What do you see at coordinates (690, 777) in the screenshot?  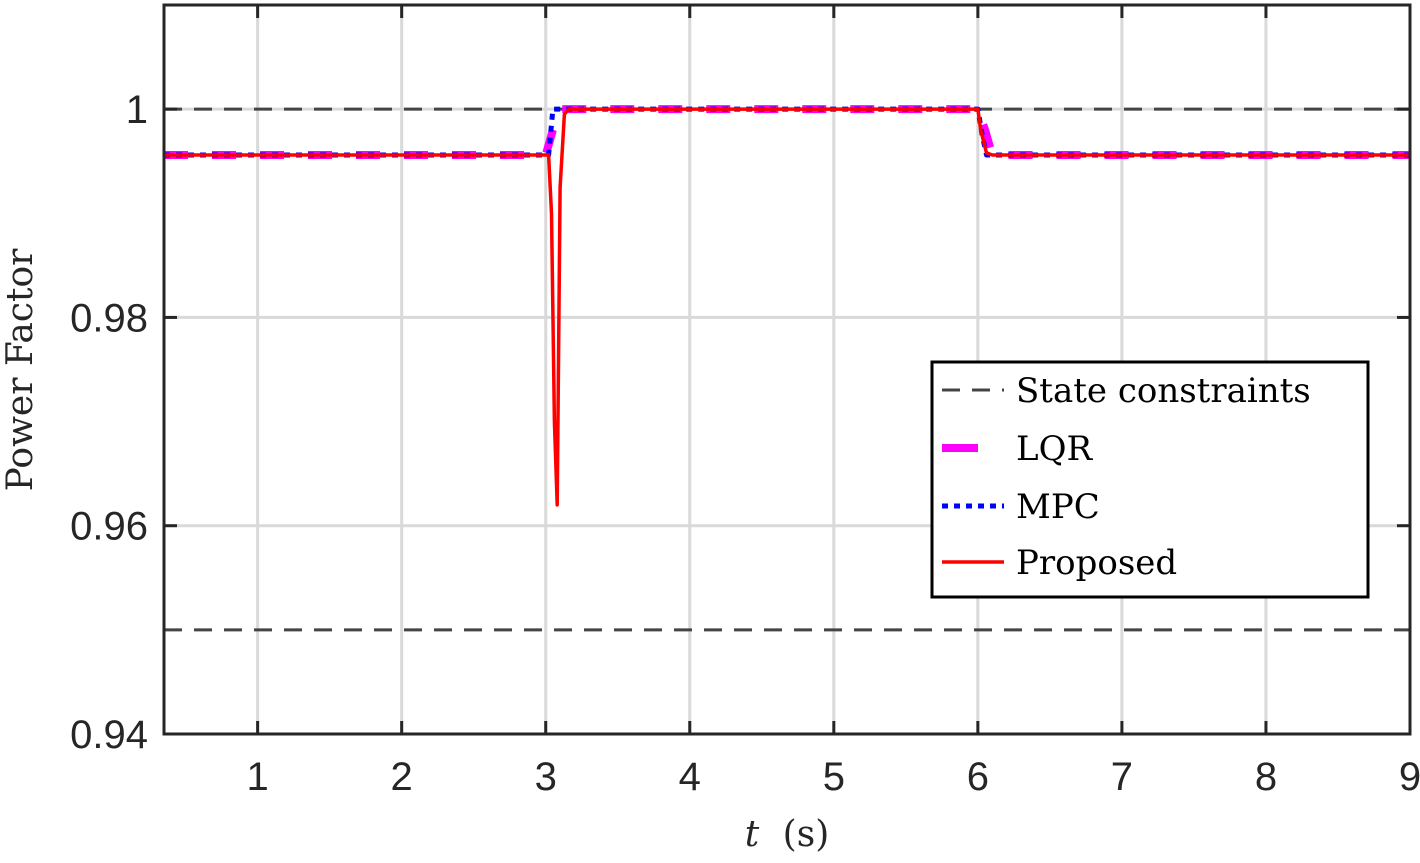 I see `x-tick-label: 4` at bounding box center [690, 777].